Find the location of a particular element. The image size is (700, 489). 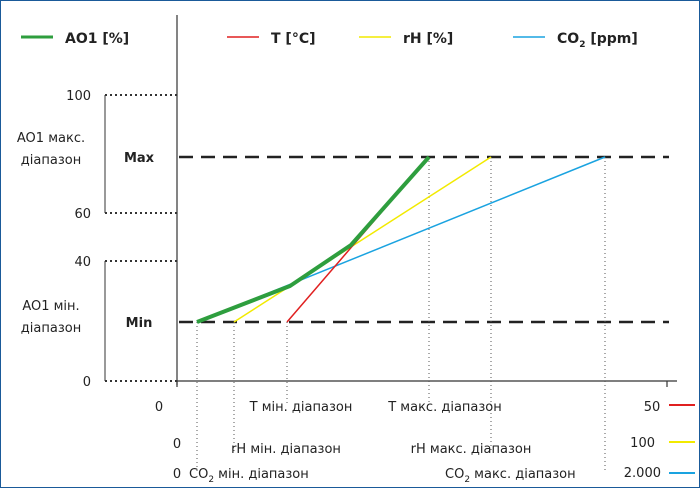

legend-co2-label: CO2 [ppm] is located at coordinates (597, 40).